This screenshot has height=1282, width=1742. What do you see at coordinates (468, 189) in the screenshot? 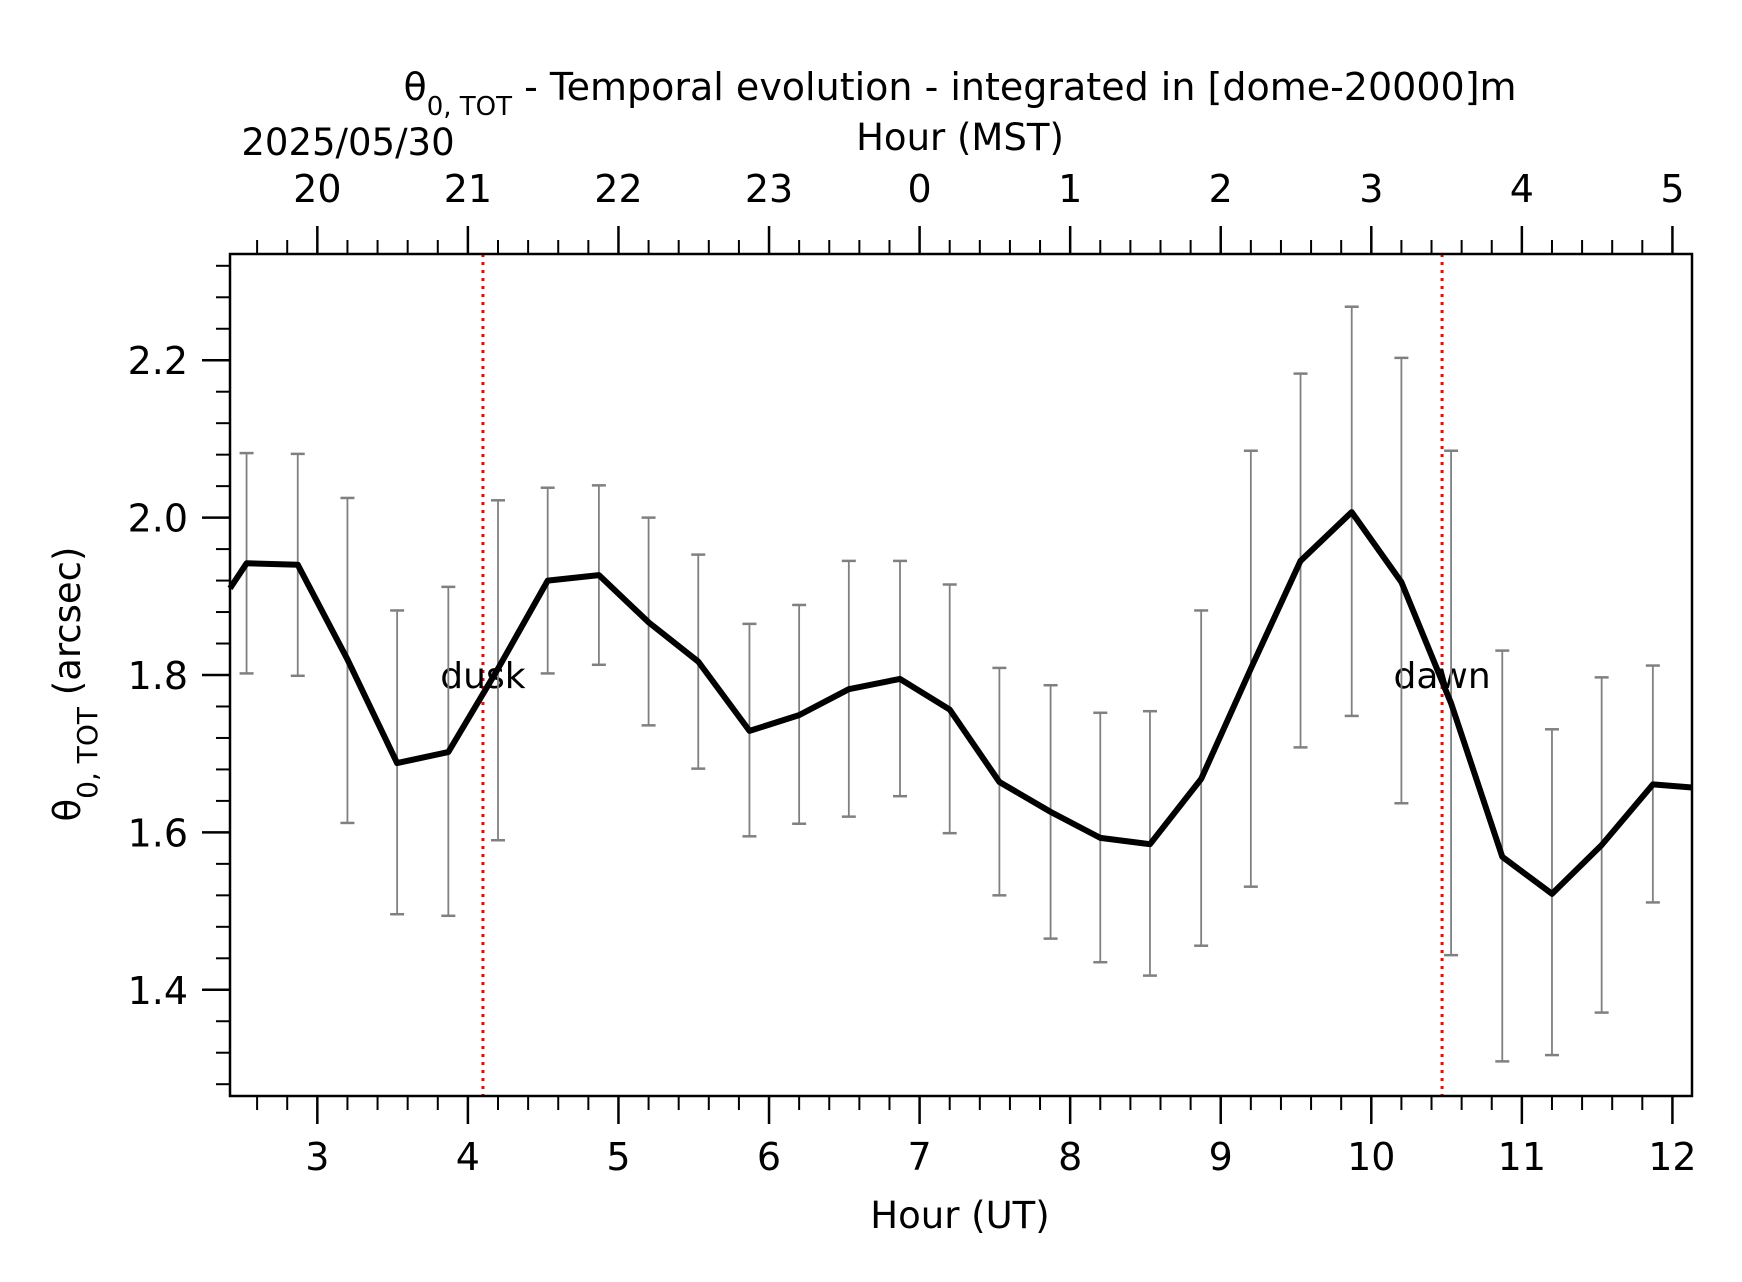
I see `top-tick-label: 21` at bounding box center [468, 189].